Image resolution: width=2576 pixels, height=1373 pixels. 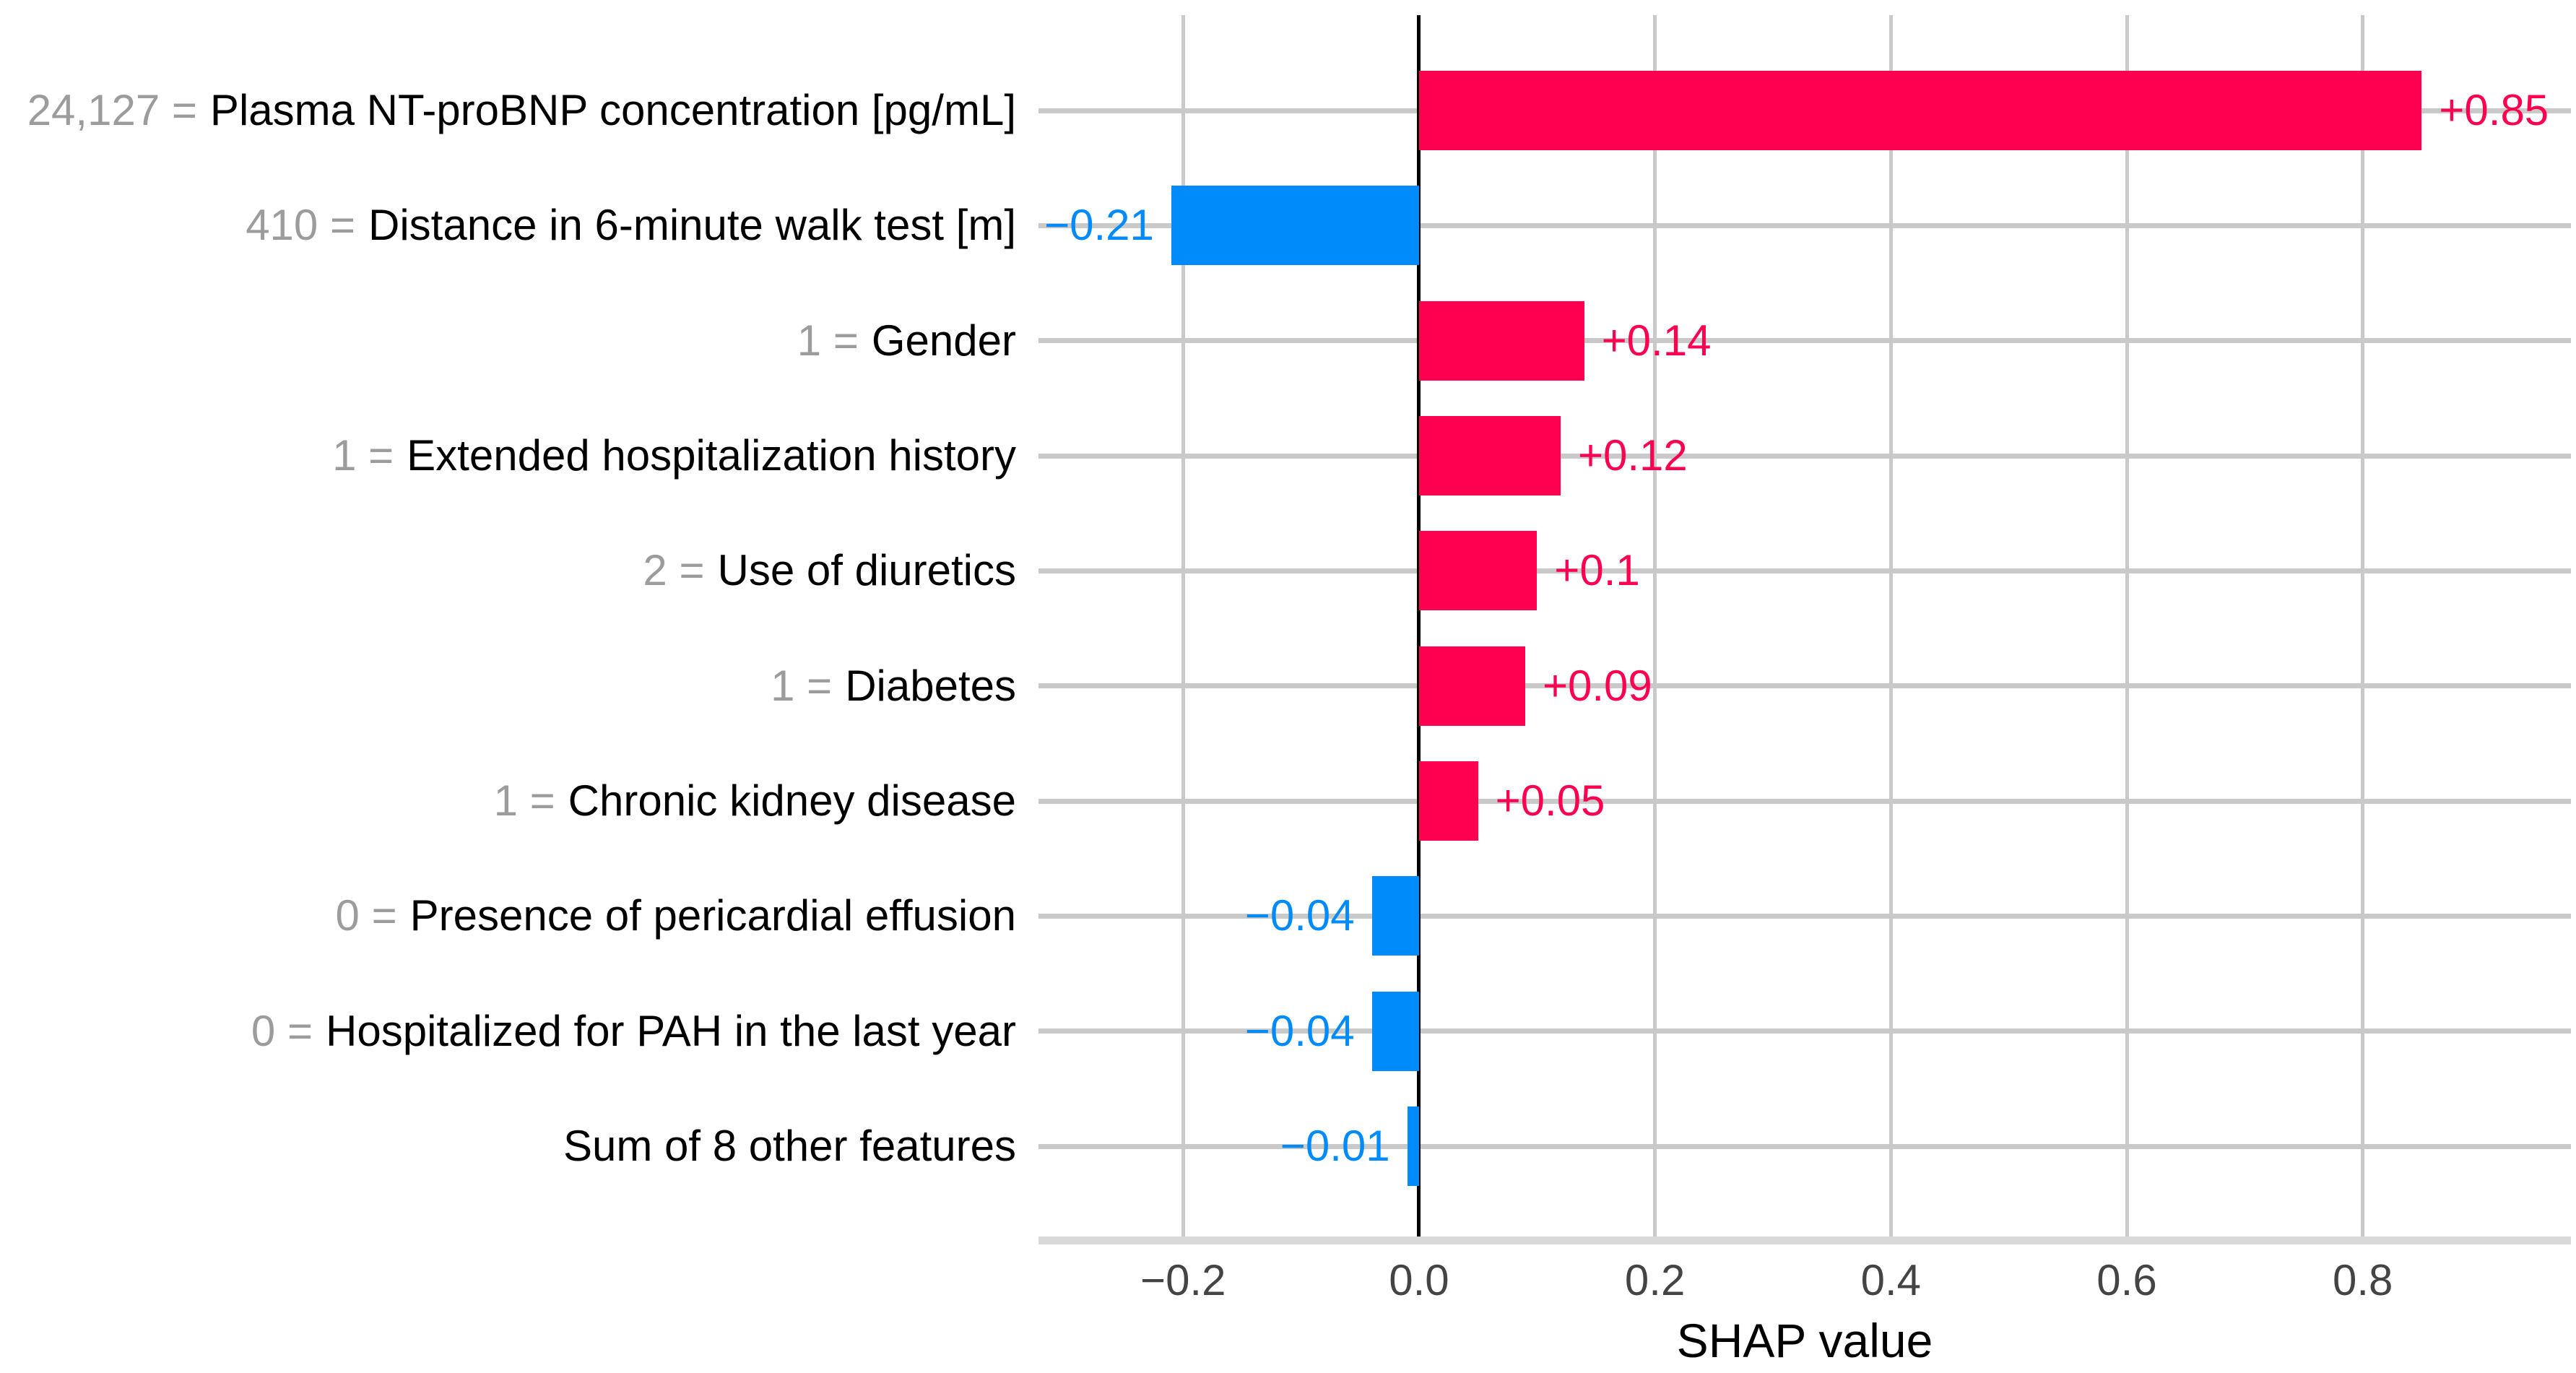 What do you see at coordinates (1597, 570) in the screenshot?
I see `bar-value-label: +0.1` at bounding box center [1597, 570].